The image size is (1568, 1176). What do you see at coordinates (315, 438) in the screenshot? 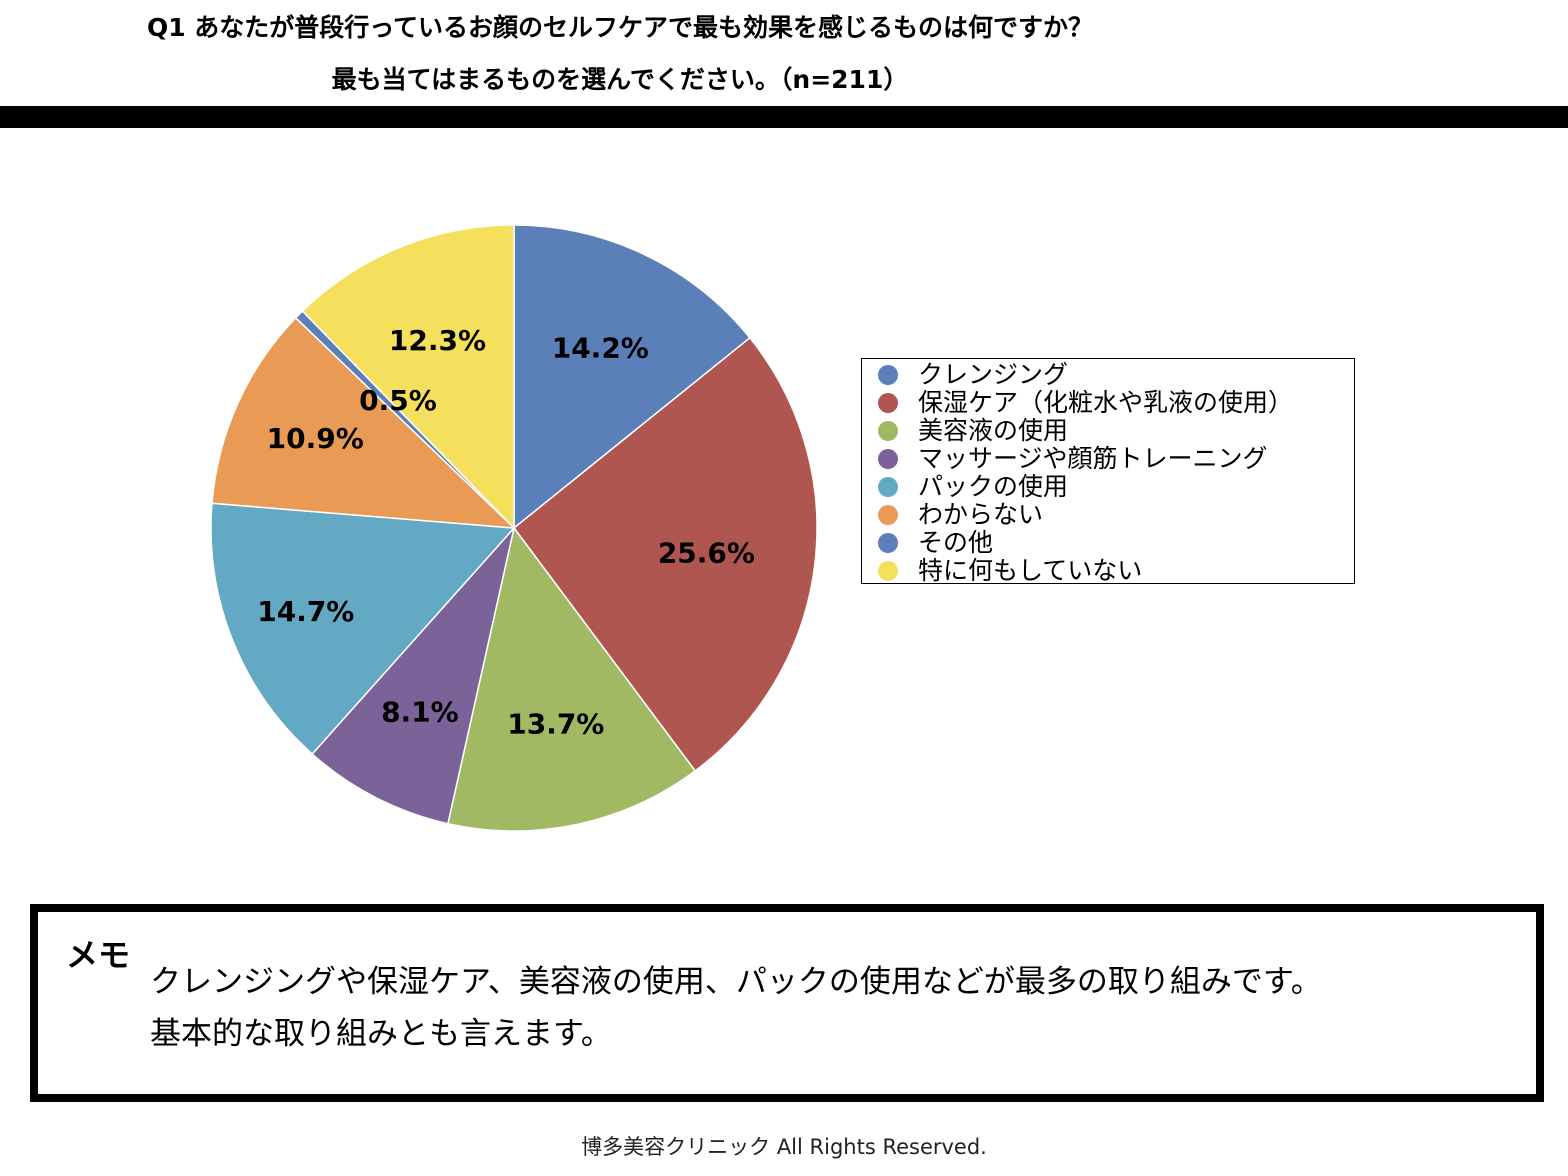
I see `slice-value-label: 10.9%` at bounding box center [315, 438].